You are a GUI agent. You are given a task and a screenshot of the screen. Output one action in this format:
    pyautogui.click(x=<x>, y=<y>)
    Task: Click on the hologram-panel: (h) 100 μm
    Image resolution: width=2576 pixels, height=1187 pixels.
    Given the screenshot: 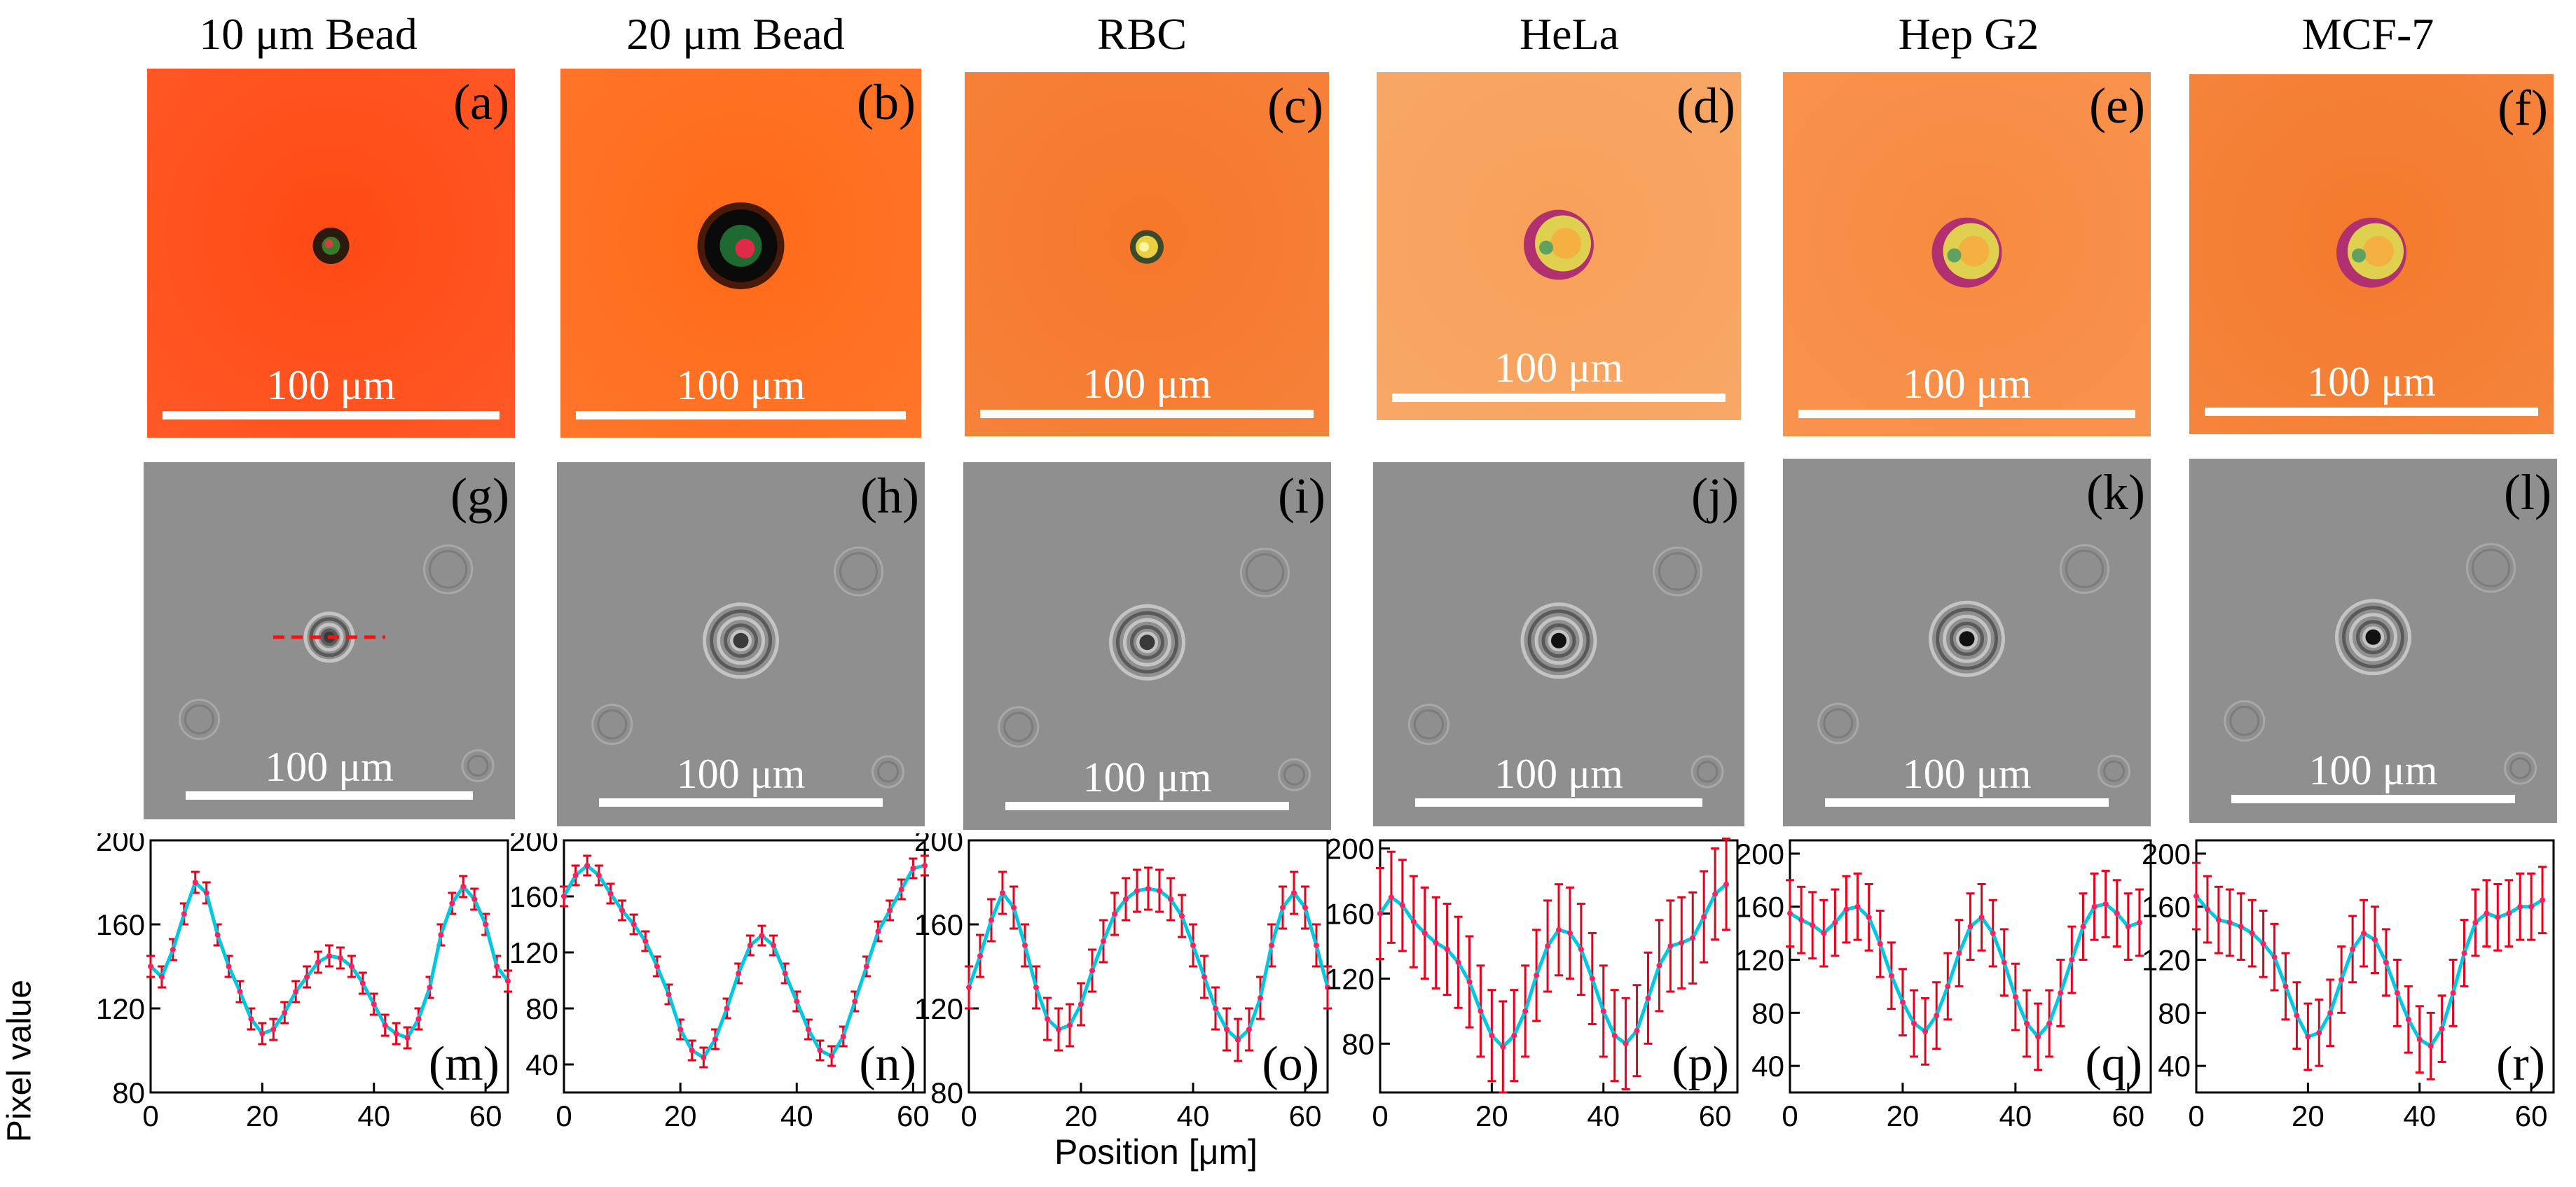 What is the action you would take?
    pyautogui.click(x=741, y=644)
    